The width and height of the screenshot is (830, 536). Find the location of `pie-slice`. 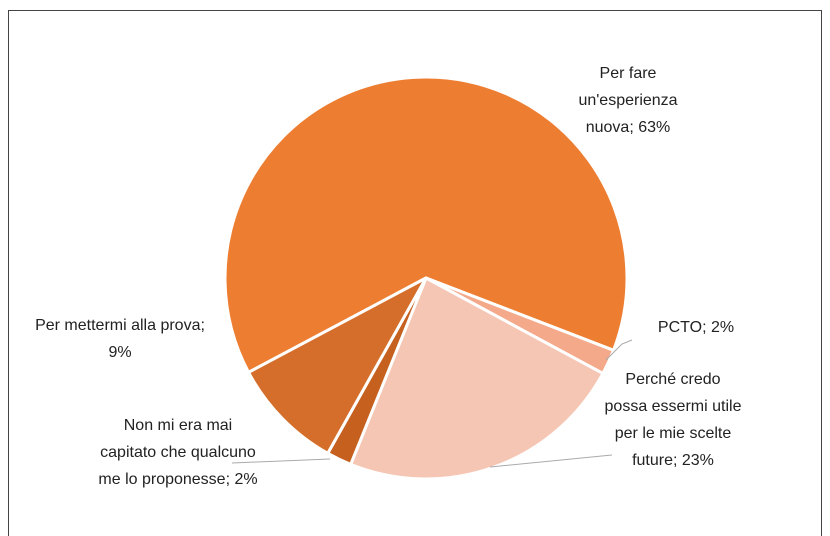

pie-slice is located at coordinates (337, 365).